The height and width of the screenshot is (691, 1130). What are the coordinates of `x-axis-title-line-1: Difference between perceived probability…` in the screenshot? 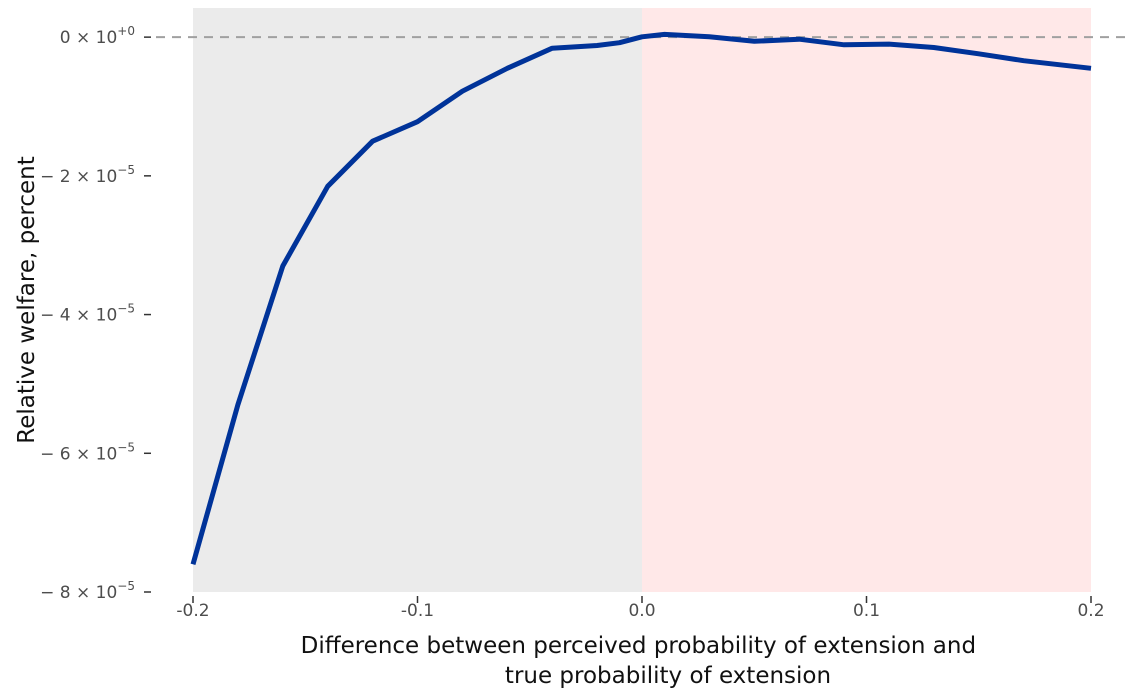 It's located at (638, 646).